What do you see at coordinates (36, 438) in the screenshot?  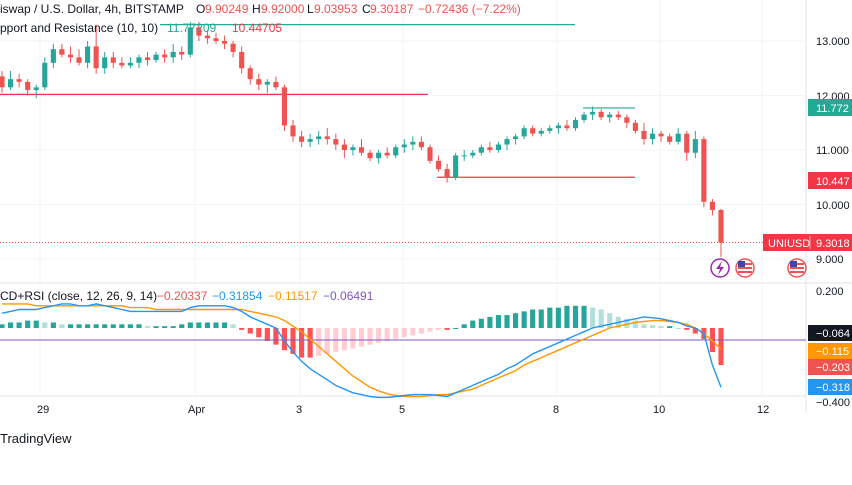 I see `tradingview-logo: TradingView` at bounding box center [36, 438].